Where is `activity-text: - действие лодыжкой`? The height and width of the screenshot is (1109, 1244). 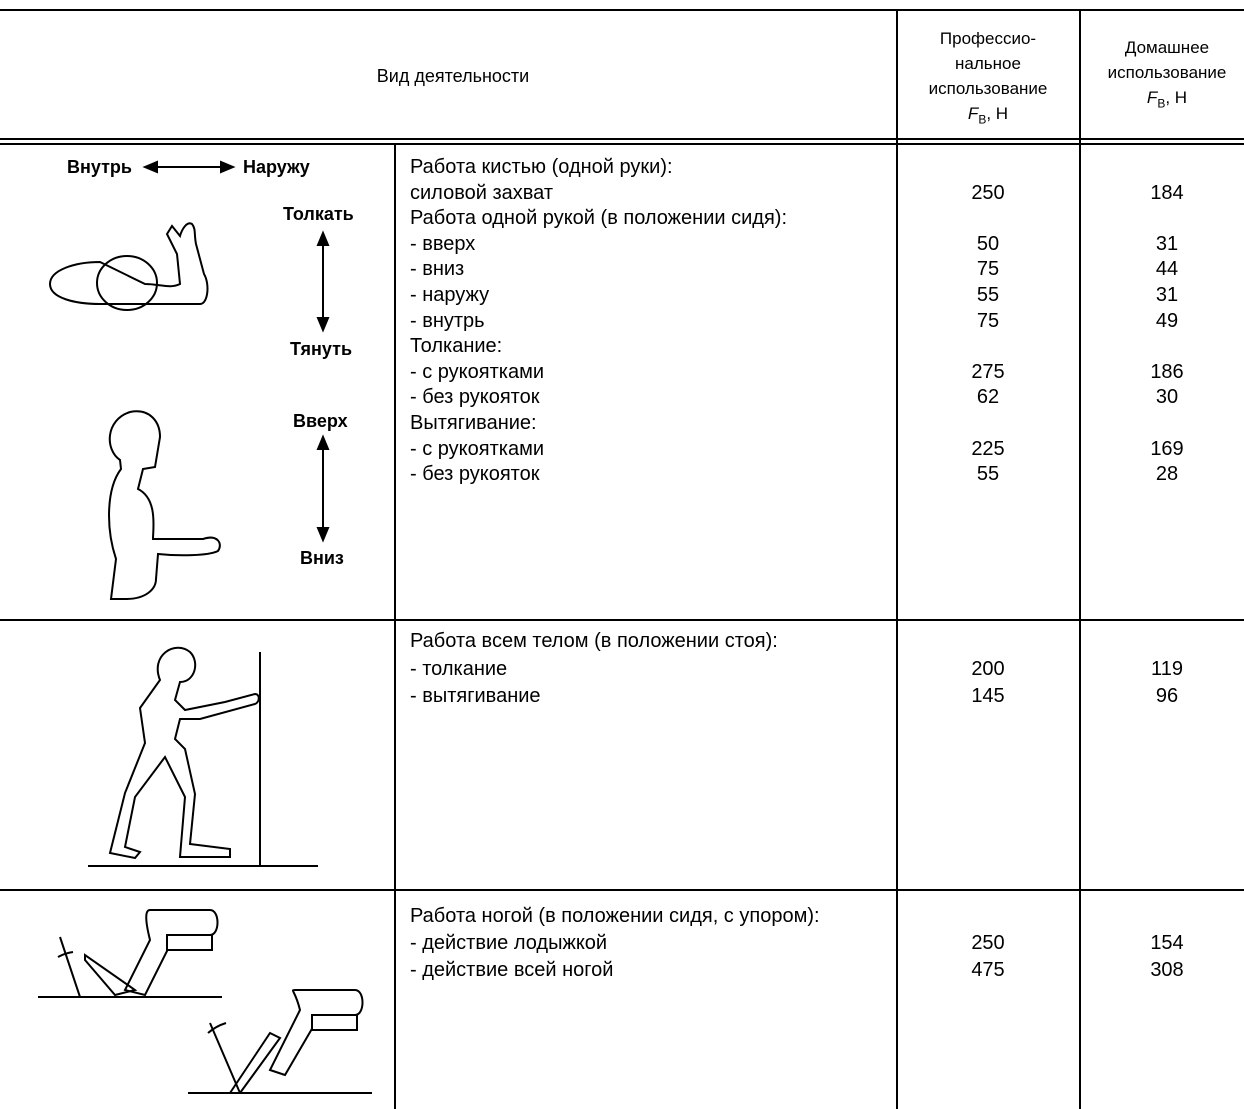
activity-text: - действие лодыжкой is located at coordinates (509, 943).